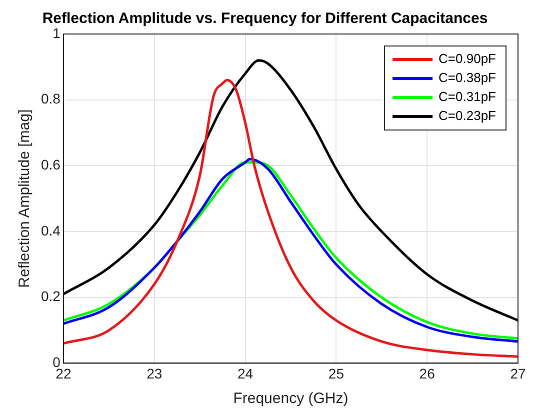 Image resolution: width=540 pixels, height=420 pixels. What do you see at coordinates (245, 373) in the screenshot?
I see `x-tick-label: 24` at bounding box center [245, 373].